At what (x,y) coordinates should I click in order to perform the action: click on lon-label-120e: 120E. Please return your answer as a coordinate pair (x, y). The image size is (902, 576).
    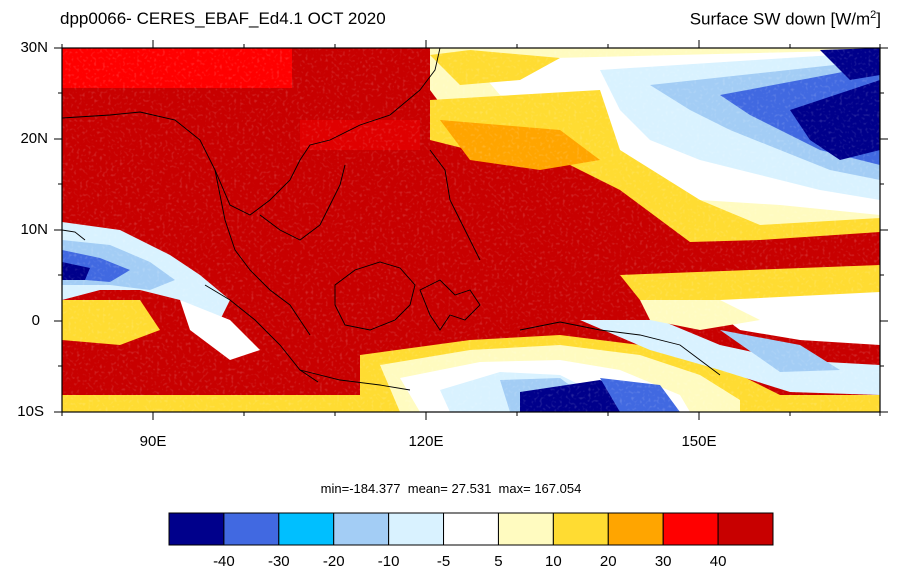
    Looking at the image, I should click on (426, 441).